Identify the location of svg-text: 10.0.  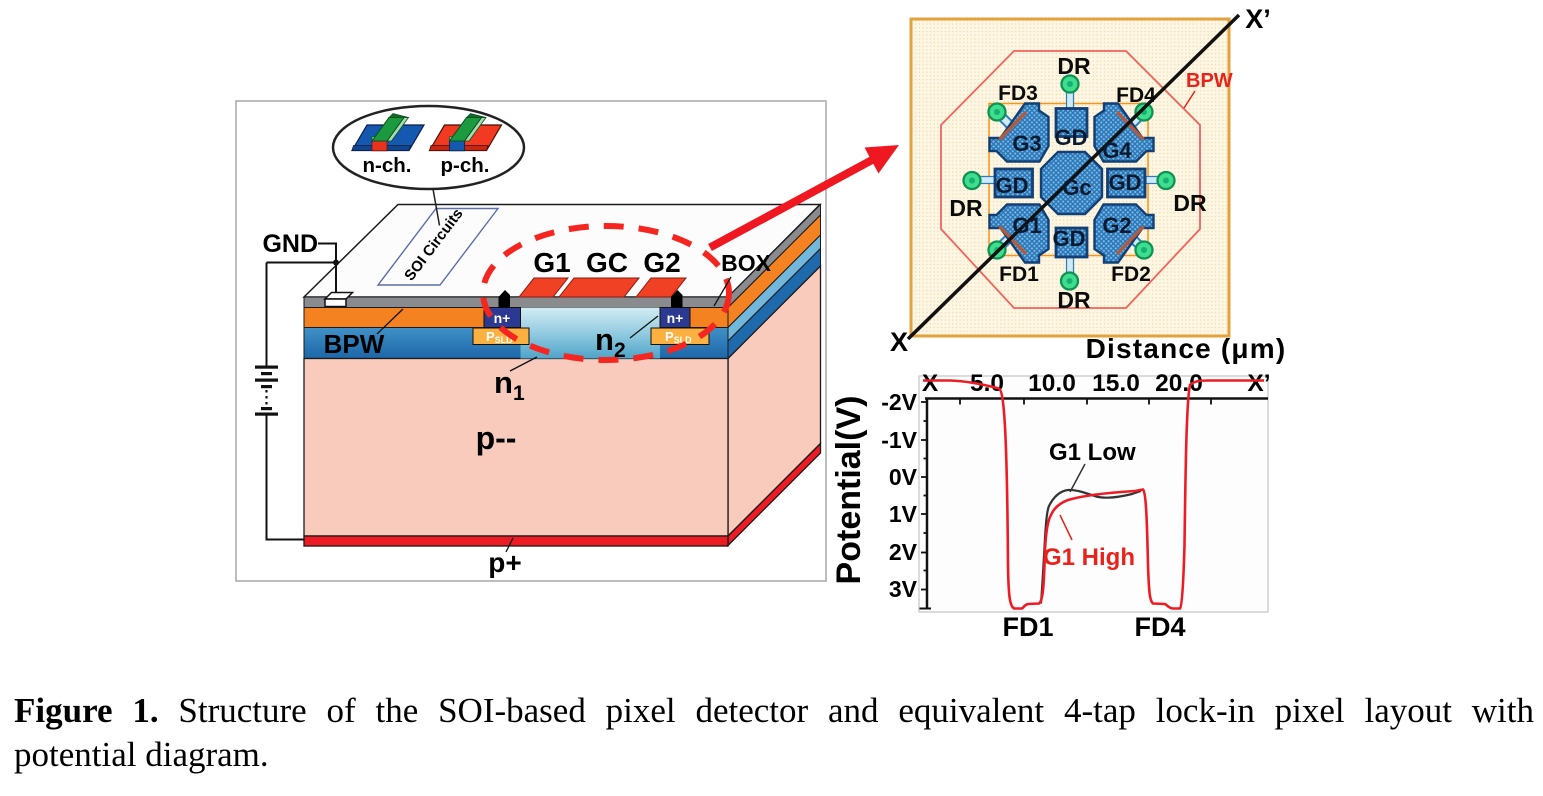
(1052, 383).